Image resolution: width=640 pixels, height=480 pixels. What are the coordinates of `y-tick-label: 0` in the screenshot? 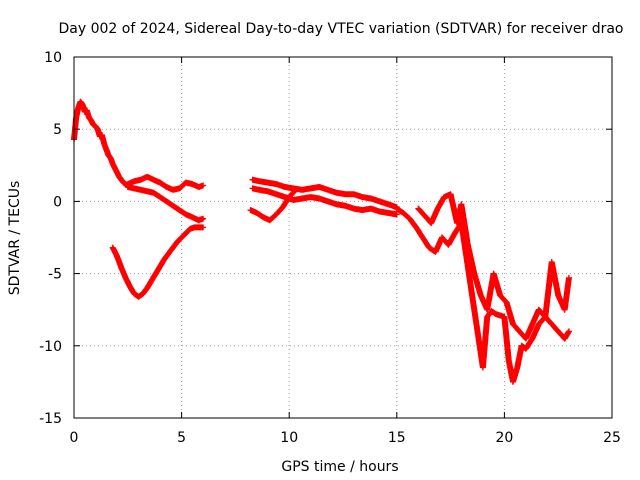 It's located at (57, 202).